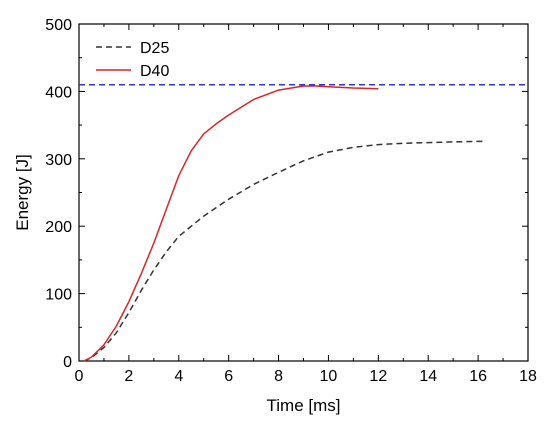 The width and height of the screenshot is (550, 422). I want to click on x-tick-label: 6, so click(228, 376).